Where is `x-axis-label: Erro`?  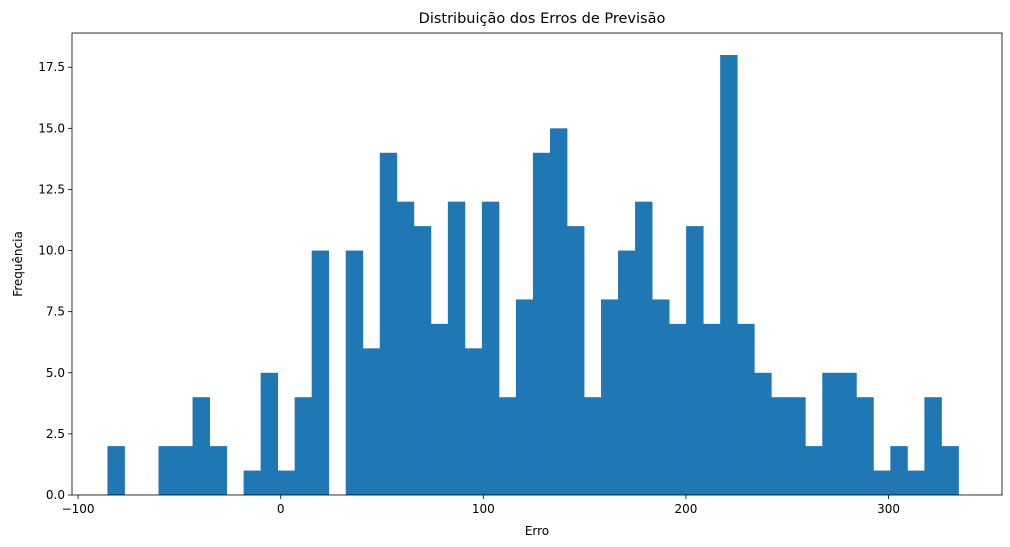 x-axis-label: Erro is located at coordinates (537, 531).